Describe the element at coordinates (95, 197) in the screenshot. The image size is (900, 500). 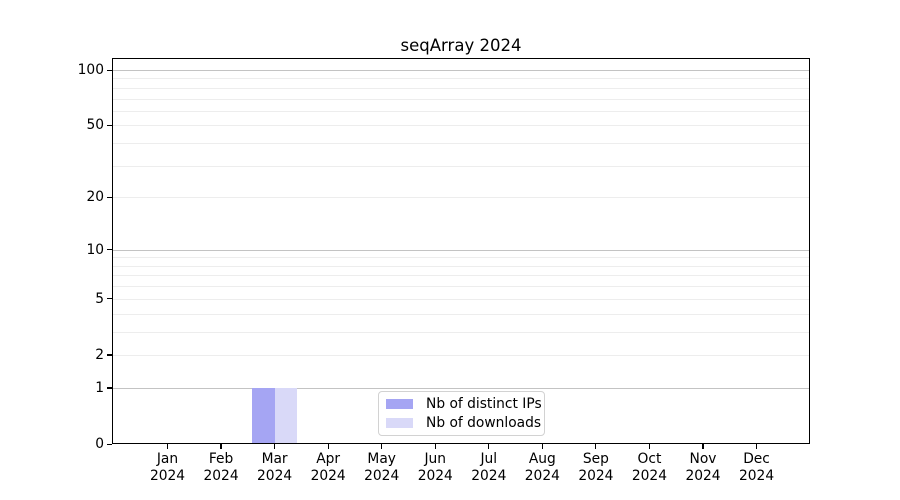
I see `y-tick-label: 20` at that location.